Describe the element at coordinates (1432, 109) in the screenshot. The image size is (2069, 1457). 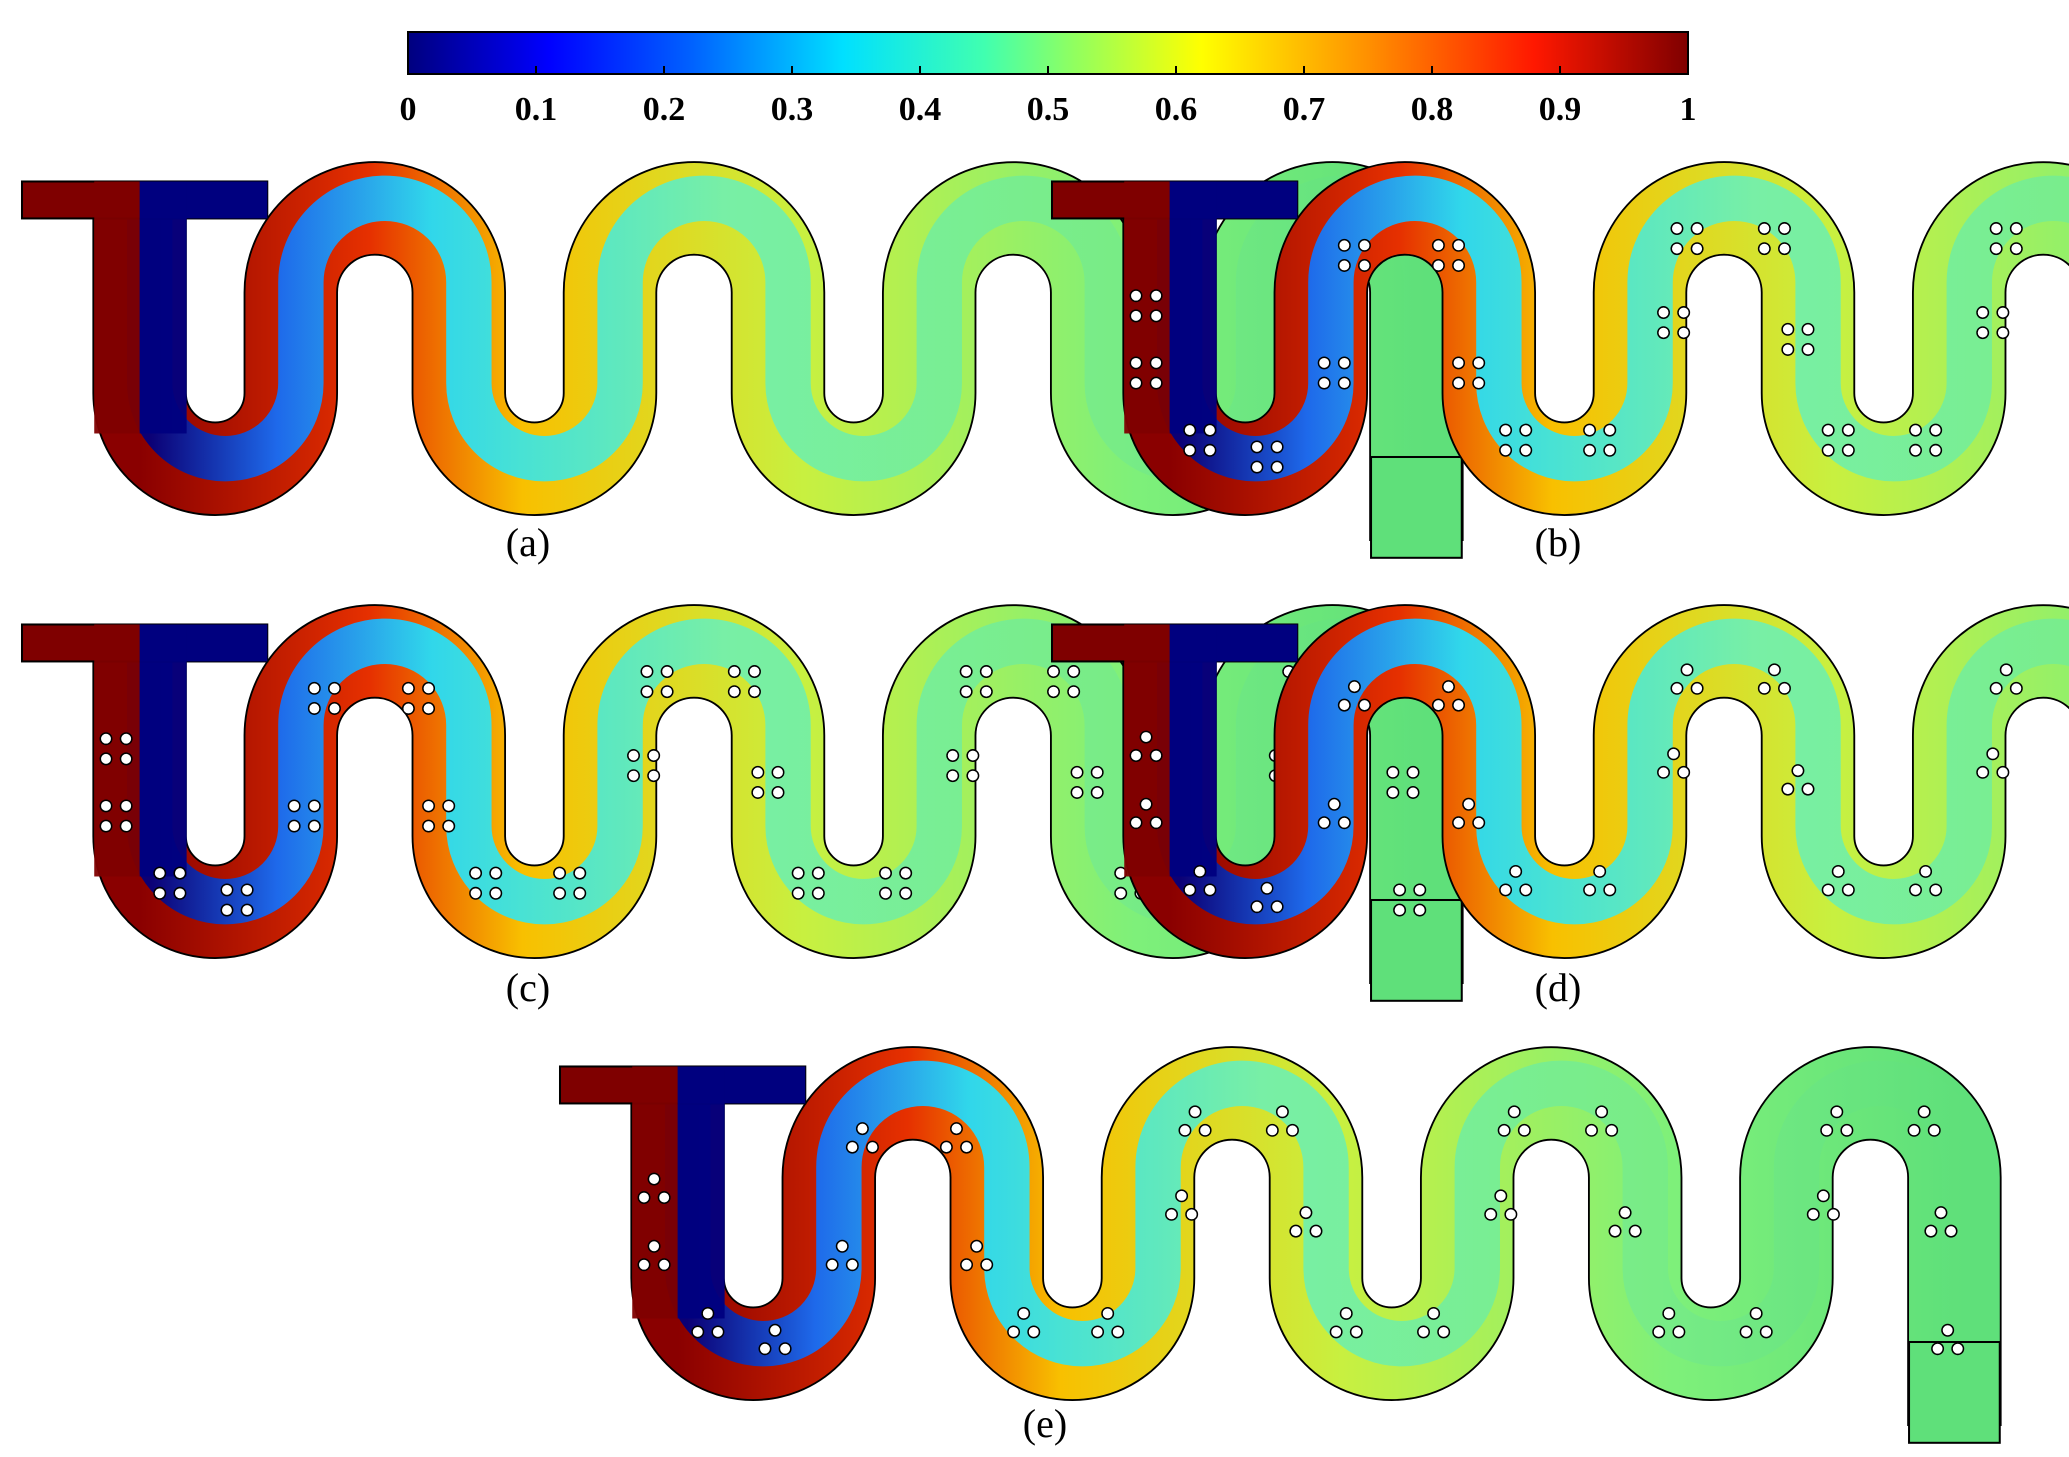
I see `colorbar-tick-label: 0.8` at that location.